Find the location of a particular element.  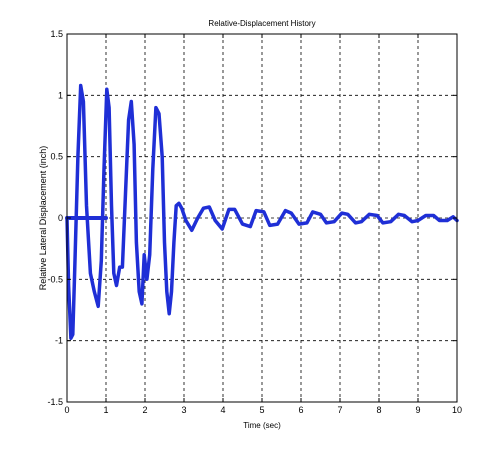

x-tick-label: 1 is located at coordinates (105, 410).